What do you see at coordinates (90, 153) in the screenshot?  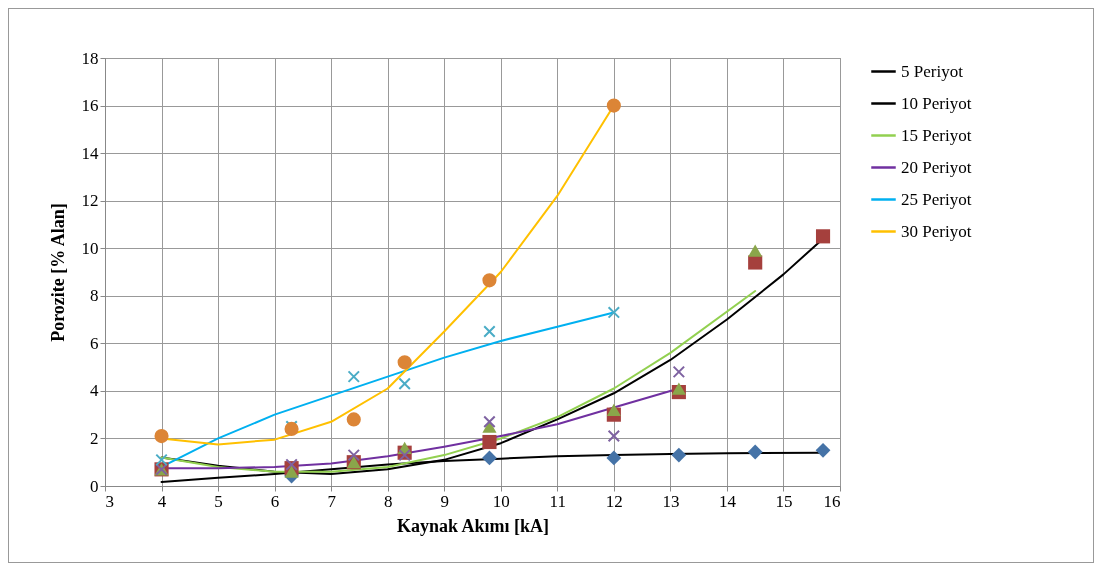 I see `y-tick-label: 14` at bounding box center [90, 153].